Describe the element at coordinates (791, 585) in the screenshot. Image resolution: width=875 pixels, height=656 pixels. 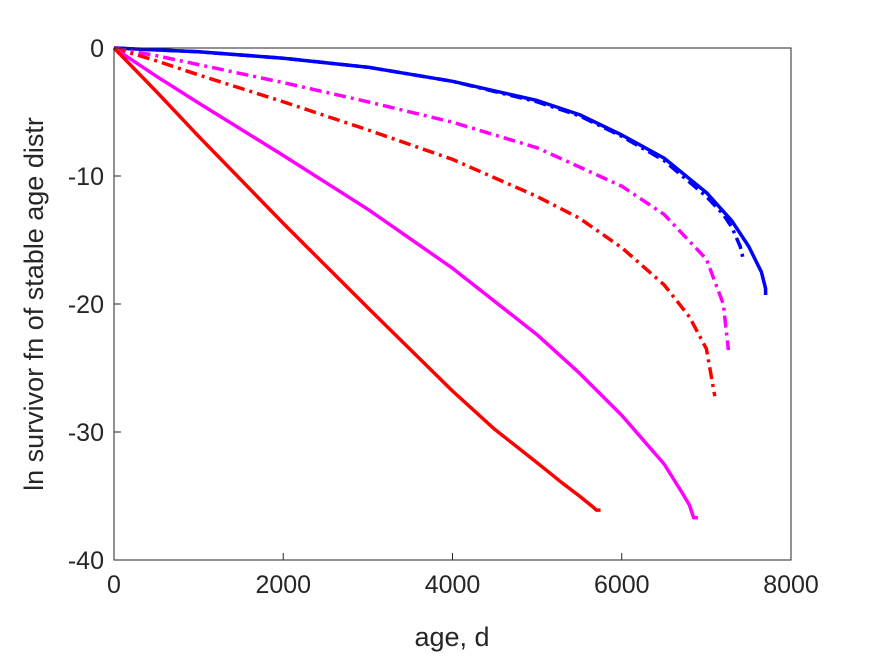
I see `x-tick-label: 8000` at that location.